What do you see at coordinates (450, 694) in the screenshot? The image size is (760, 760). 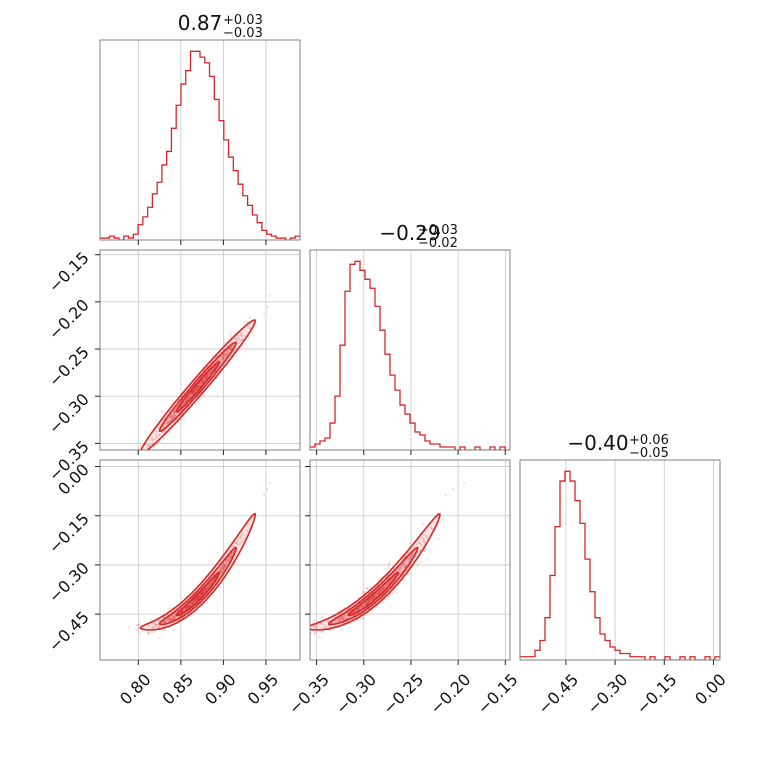 I see `x-tick-label: −0.20` at bounding box center [450, 694].